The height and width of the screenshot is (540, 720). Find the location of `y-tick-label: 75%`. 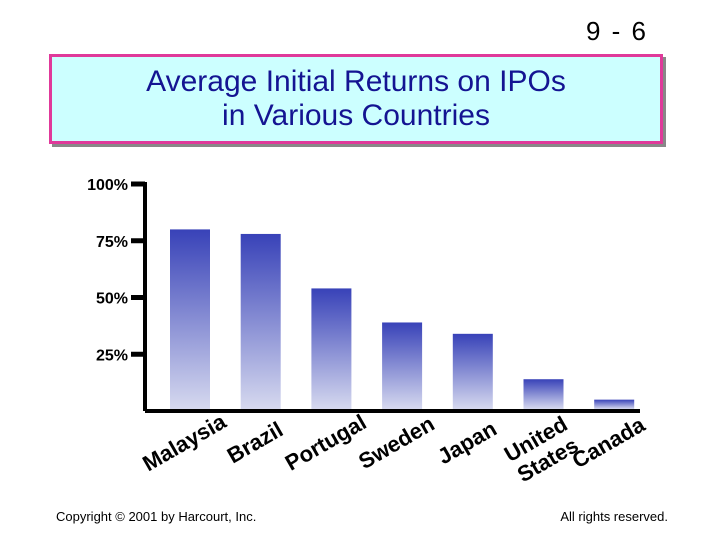

y-tick-label: 75% is located at coordinates (112, 242).